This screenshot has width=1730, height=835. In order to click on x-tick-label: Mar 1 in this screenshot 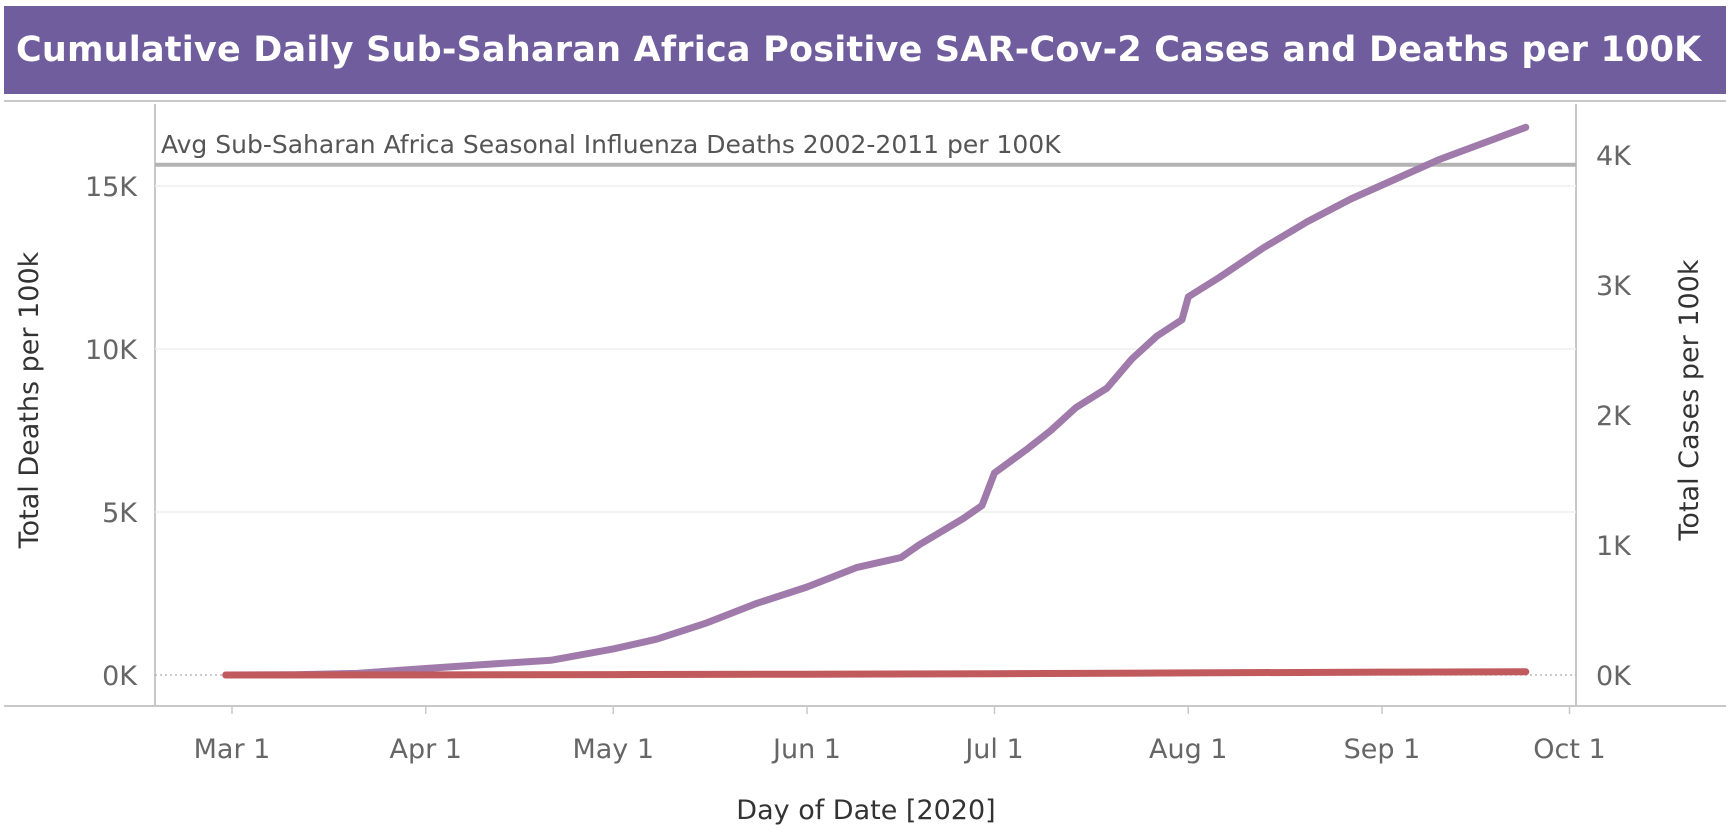, I will do `click(232, 749)`.